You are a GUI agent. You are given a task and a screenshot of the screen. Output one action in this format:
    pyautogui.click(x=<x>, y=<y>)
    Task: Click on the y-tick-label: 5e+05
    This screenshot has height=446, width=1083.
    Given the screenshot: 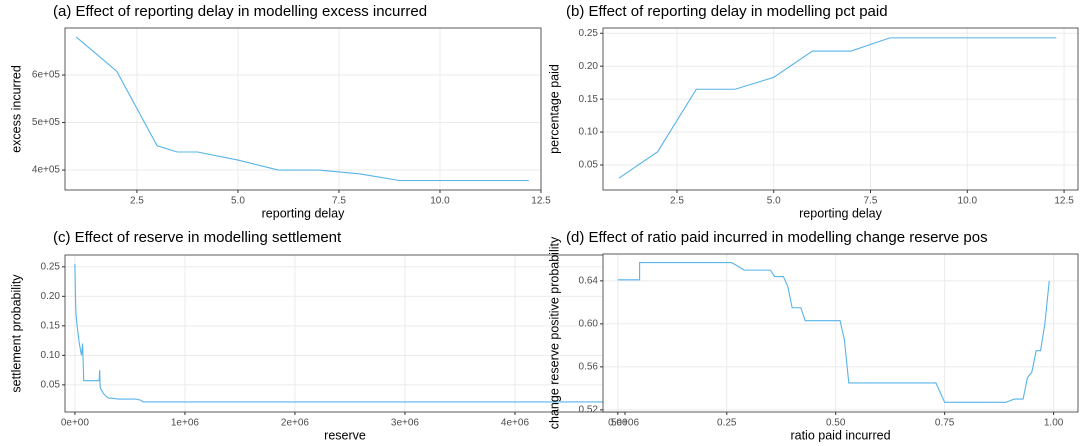 What is the action you would take?
    pyautogui.click(x=46, y=122)
    